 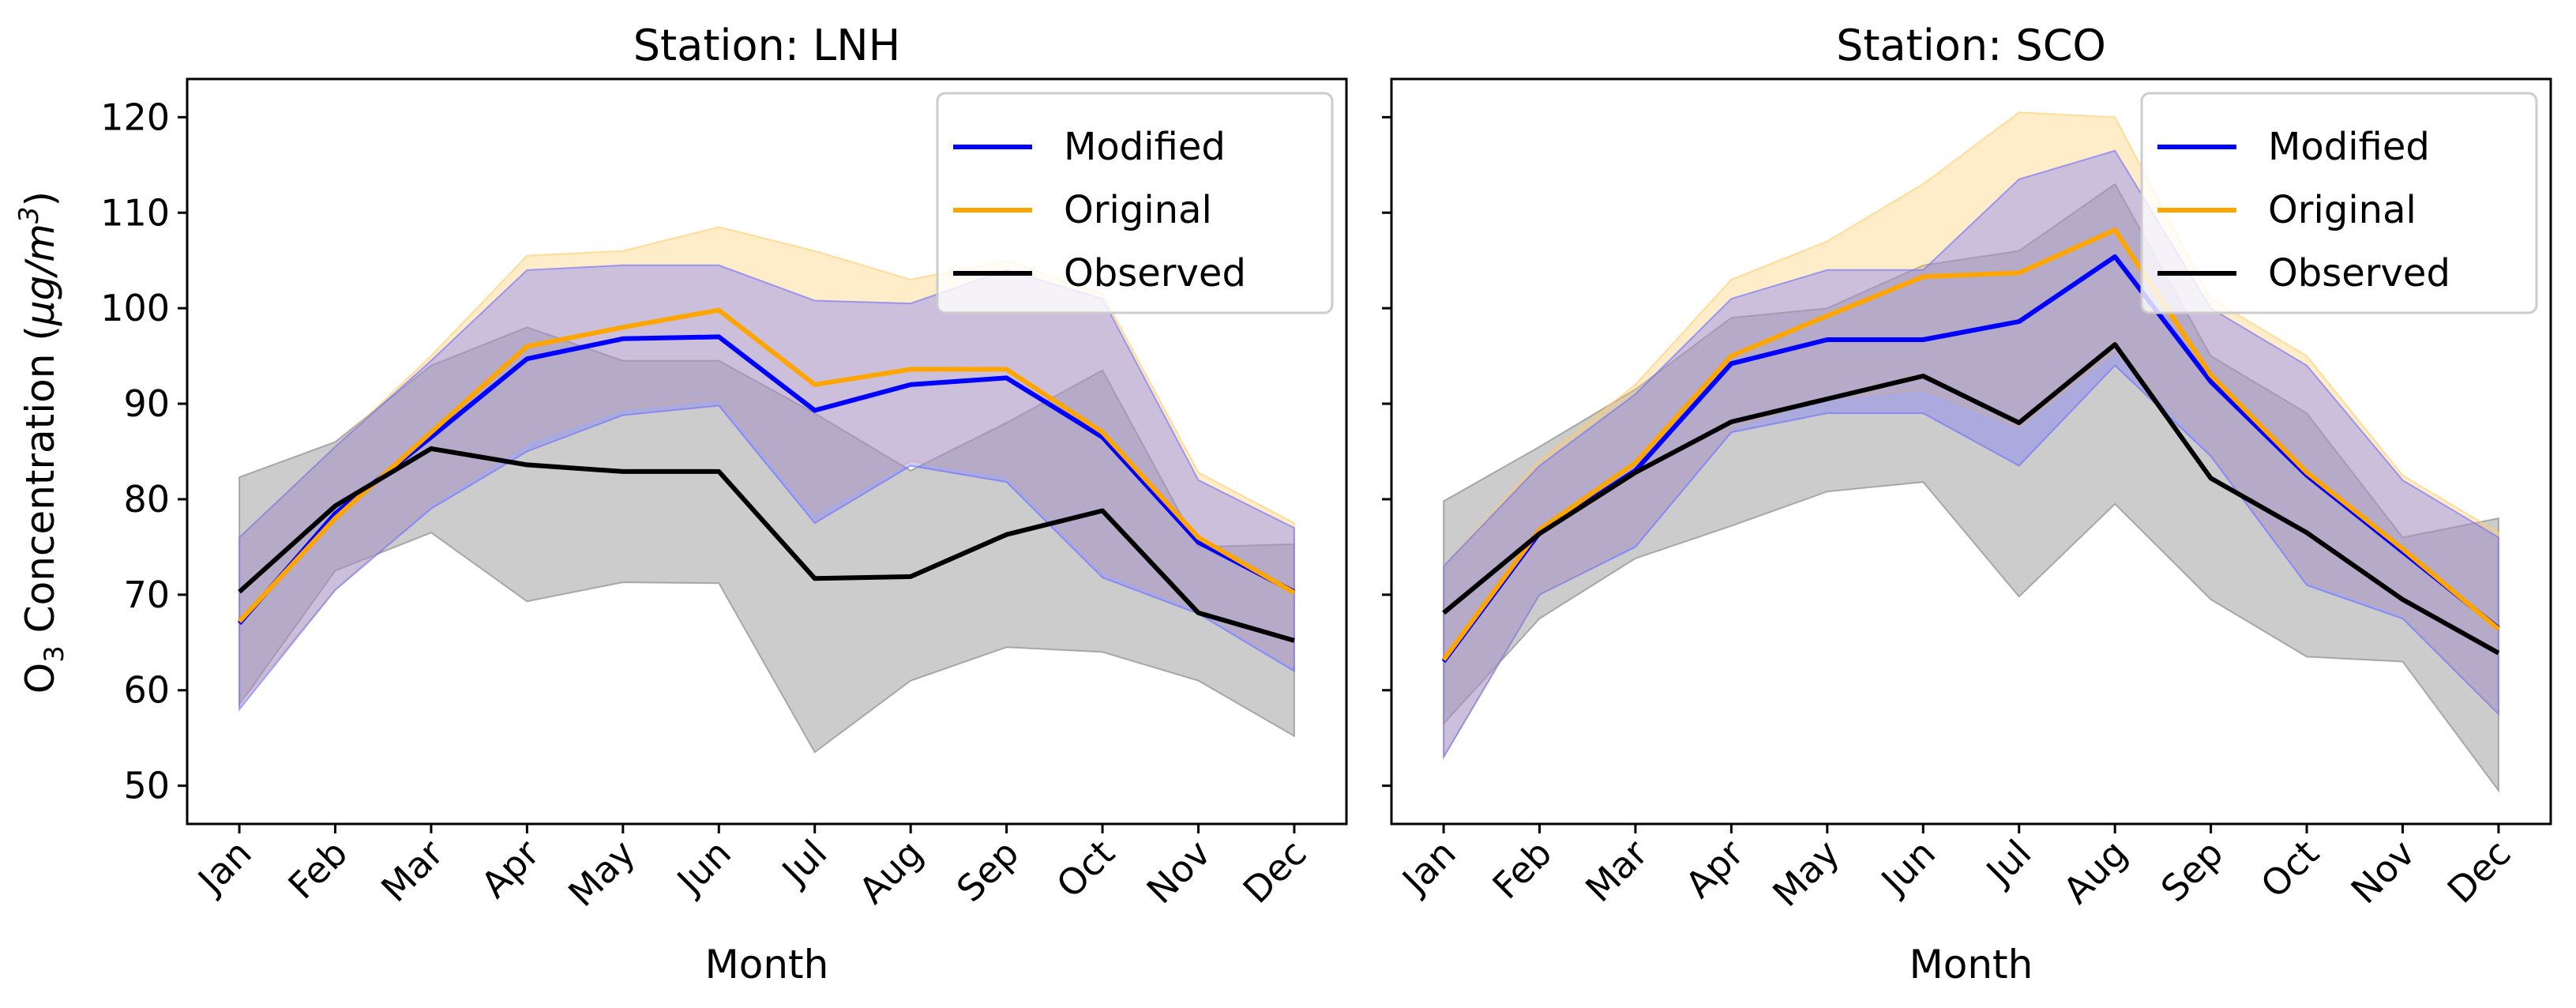 I want to click on y-tick-label: 100, so click(x=135, y=308).